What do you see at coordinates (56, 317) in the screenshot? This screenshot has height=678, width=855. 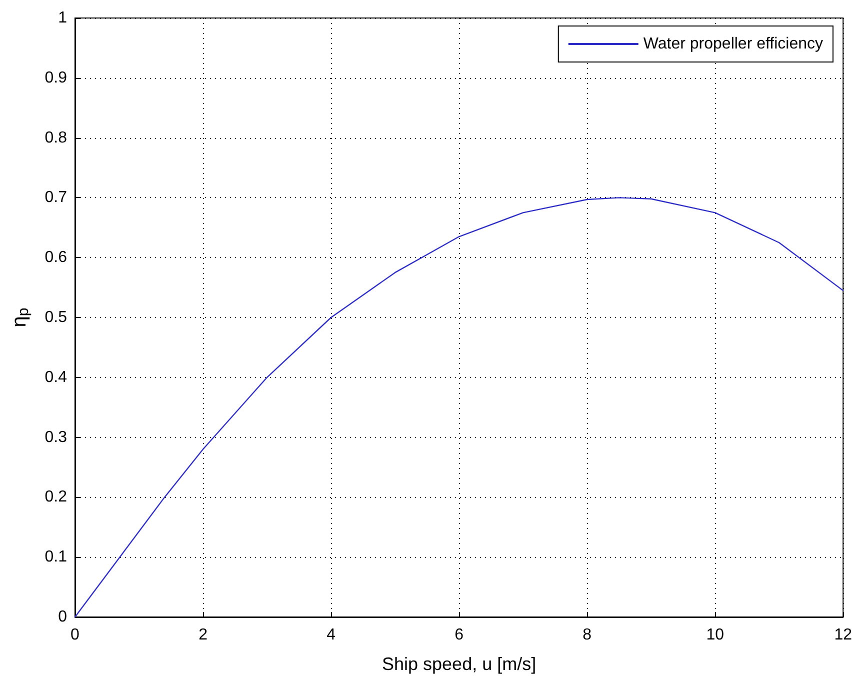 I see `y-tick-label: 0.5` at bounding box center [56, 317].